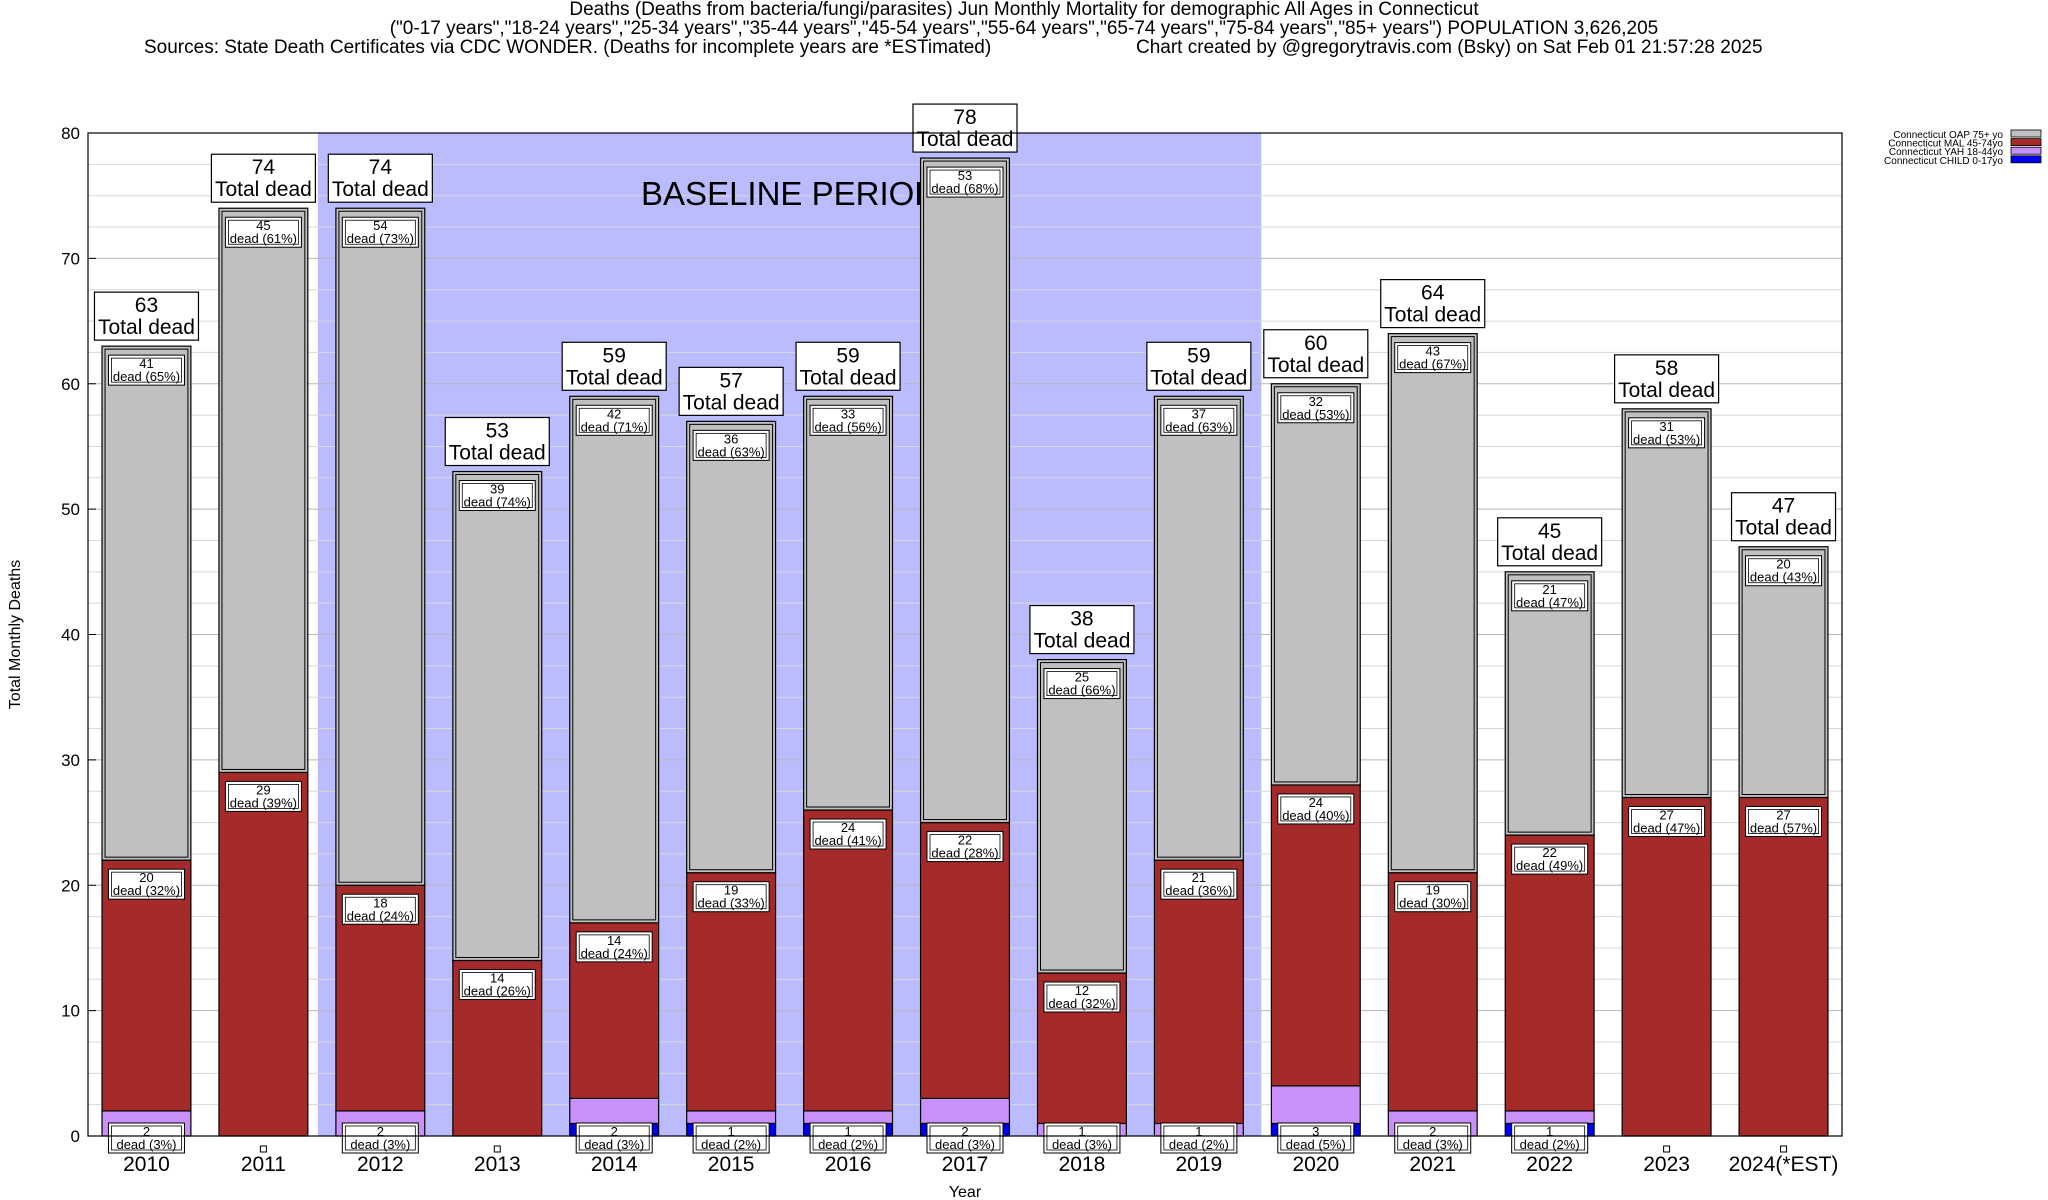 This screenshot has width=2048, height=1200. Describe the element at coordinates (1784, 1164) in the screenshot. I see `x-tick-label: 2024(*EST)` at that location.